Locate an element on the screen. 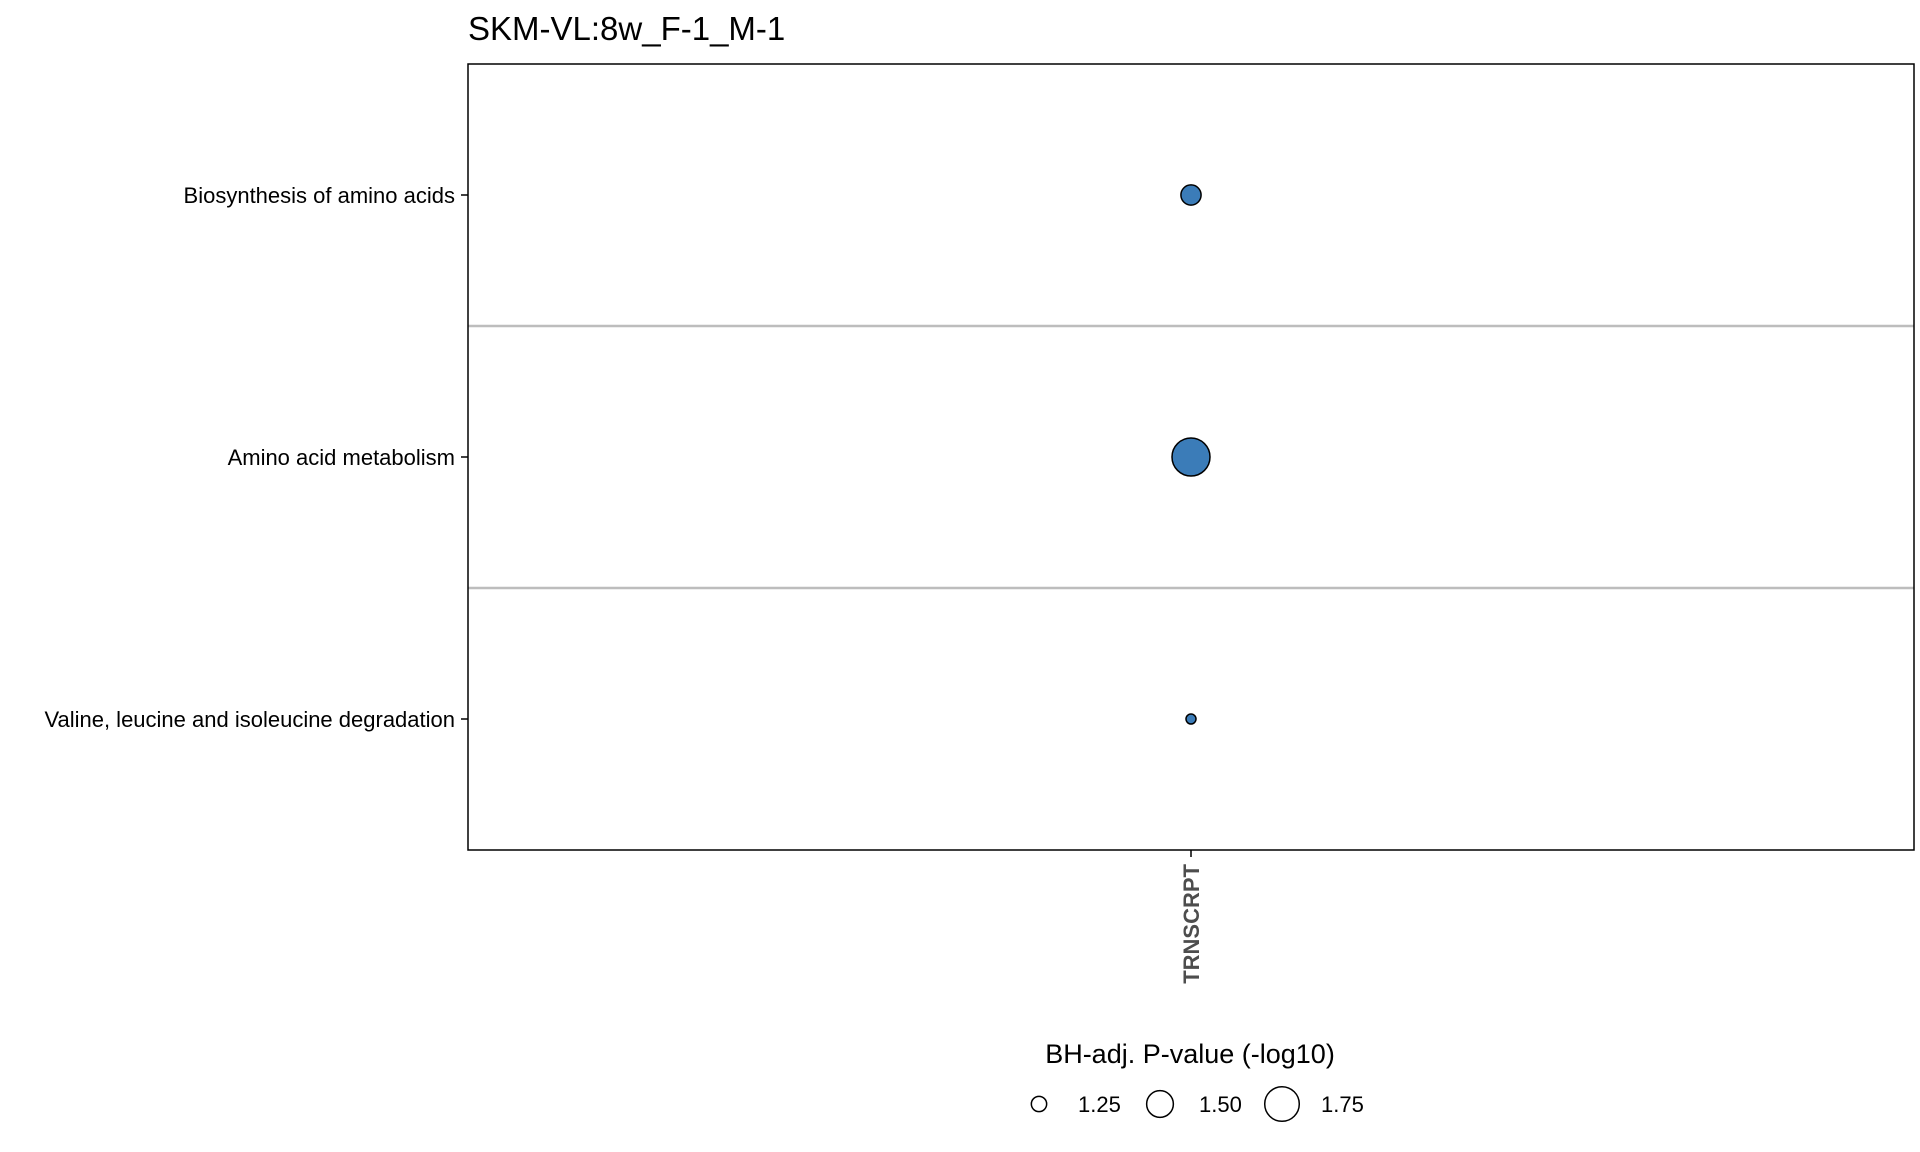  y-tick-label: Amino acid metabolism is located at coordinates (341, 457).